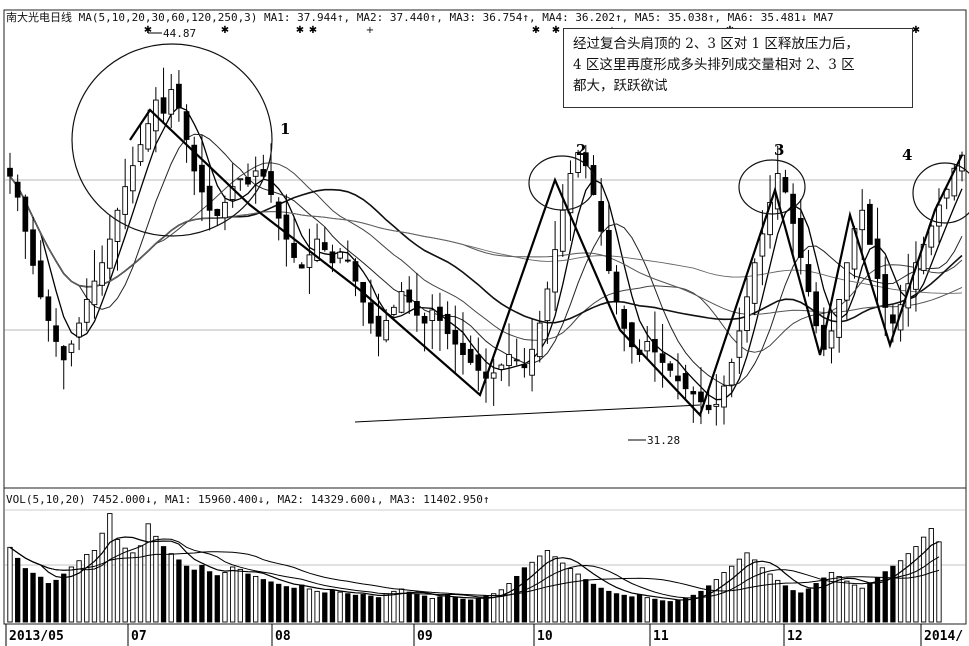  What do you see at coordinates (474, 568) in the screenshot?
I see `volume-ma-lines` at bounding box center [474, 568].